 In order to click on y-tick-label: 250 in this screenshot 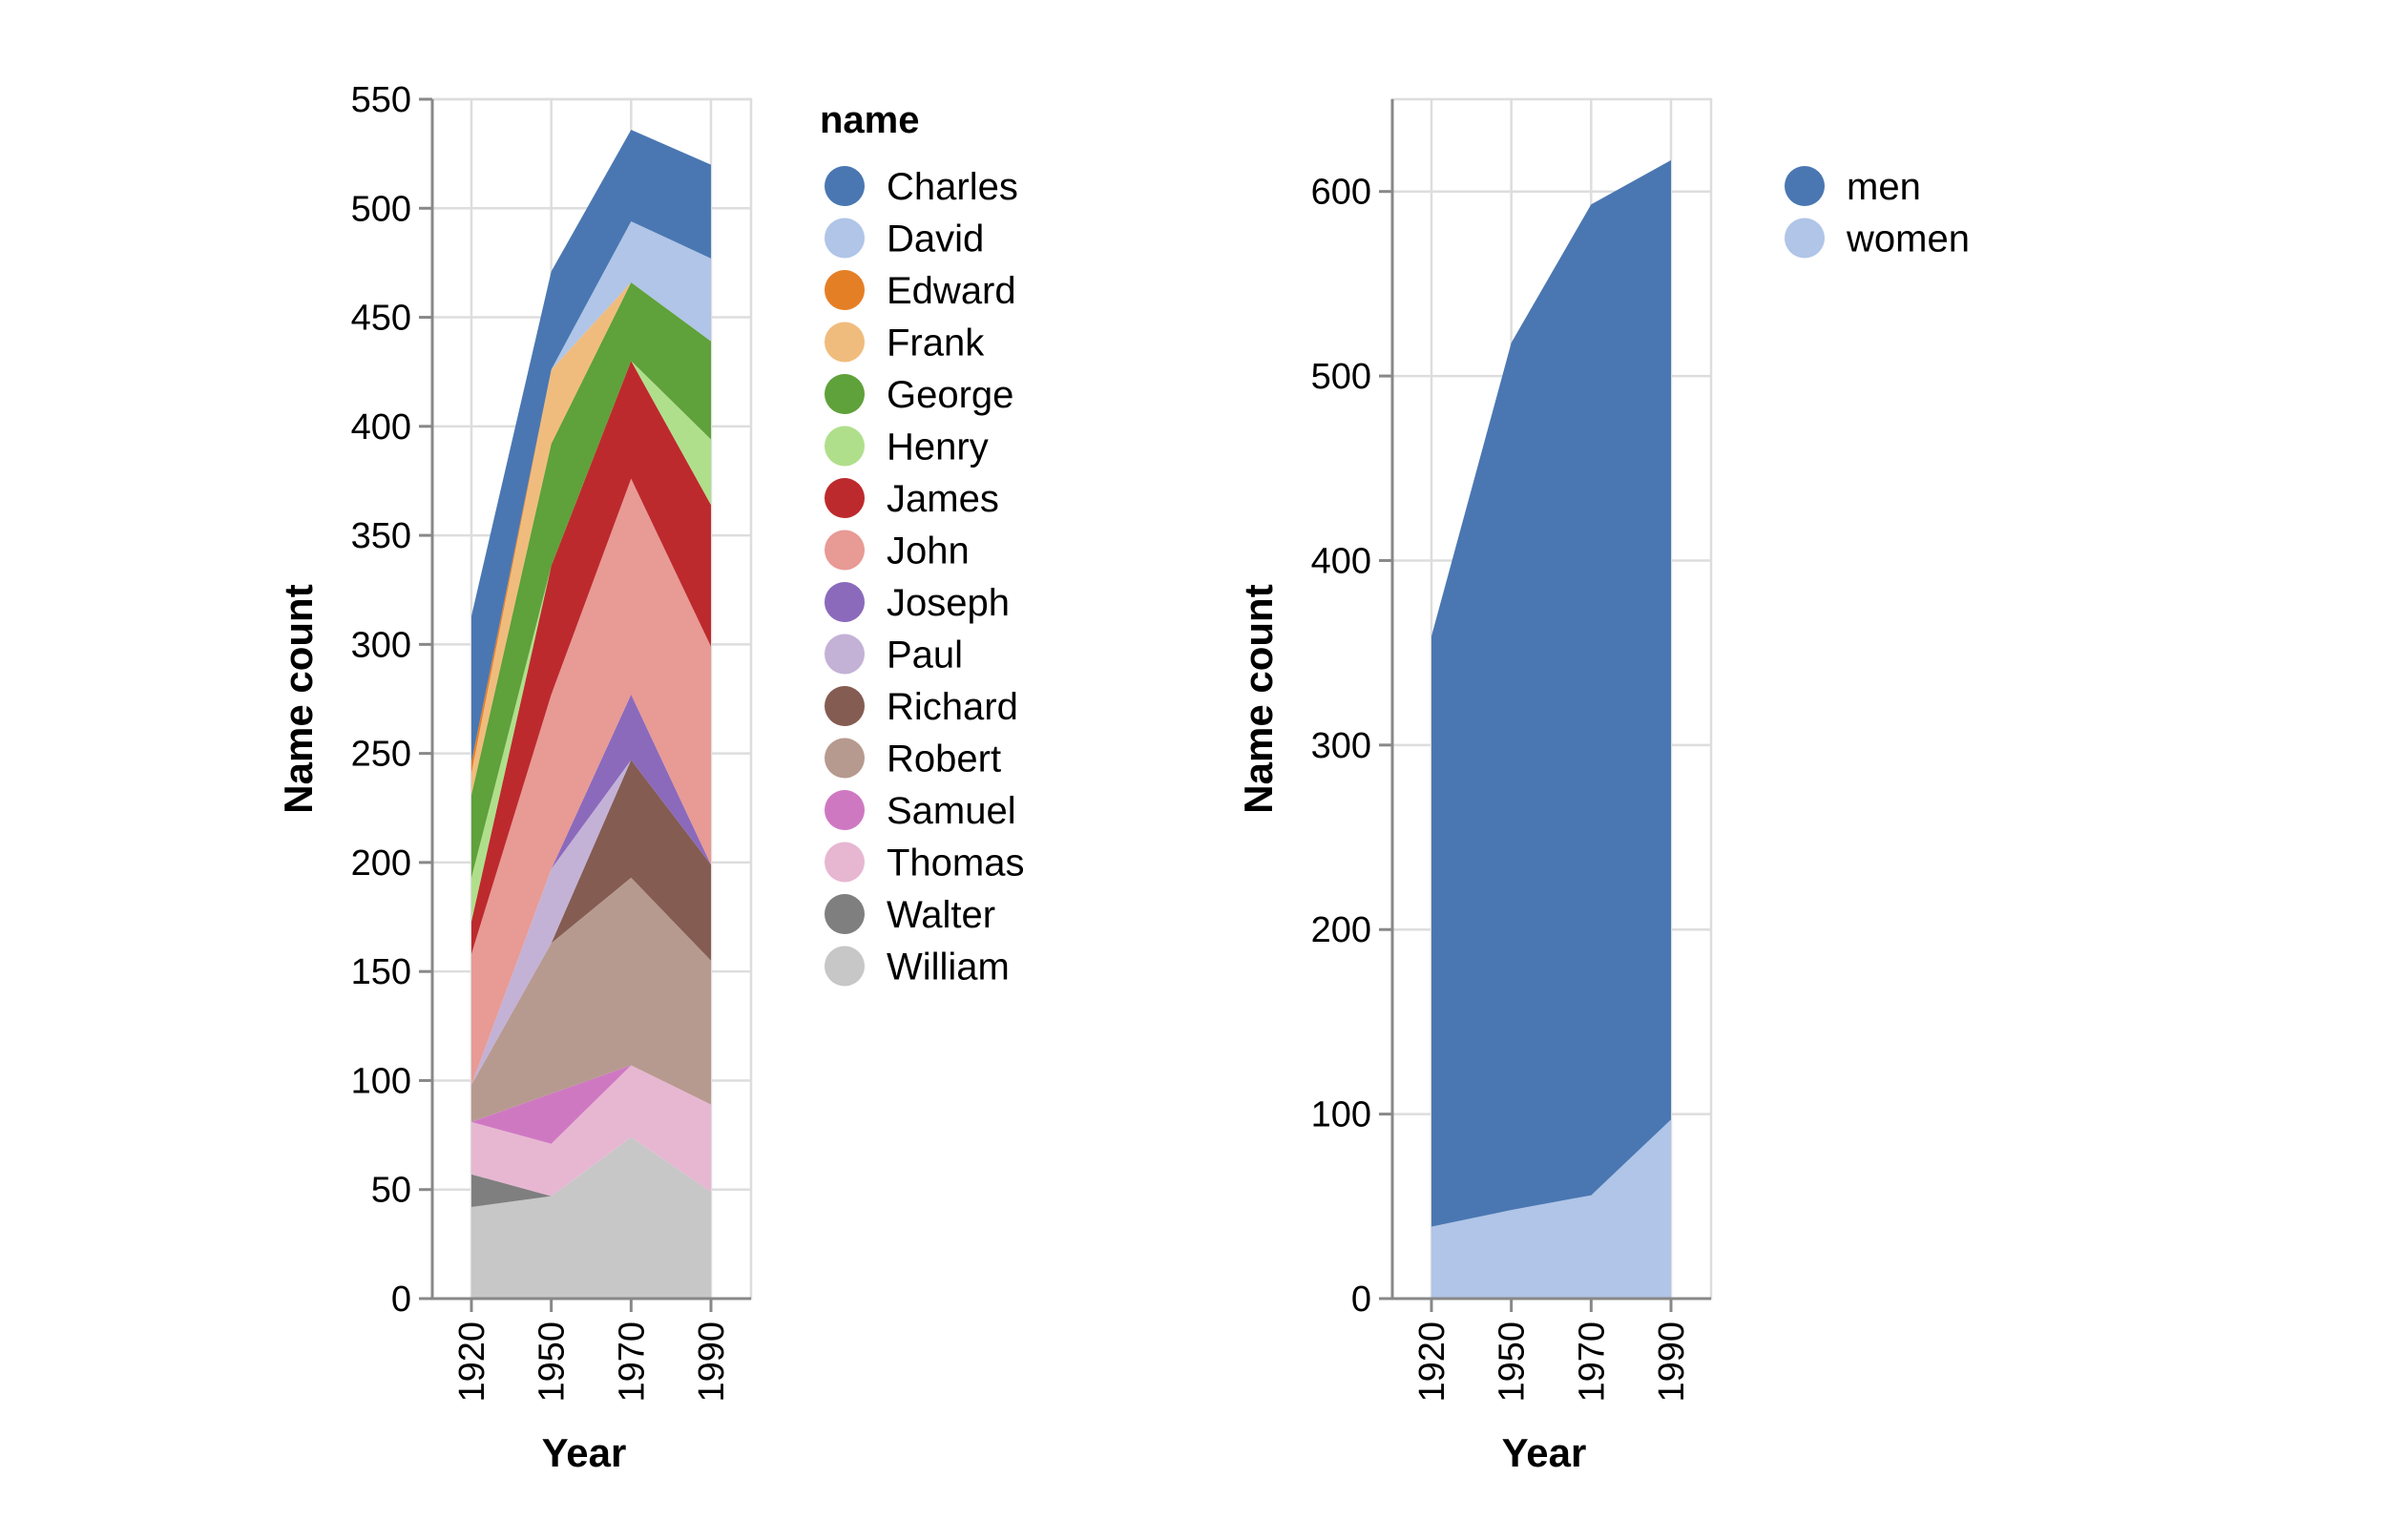, I will do `click(381, 755)`.